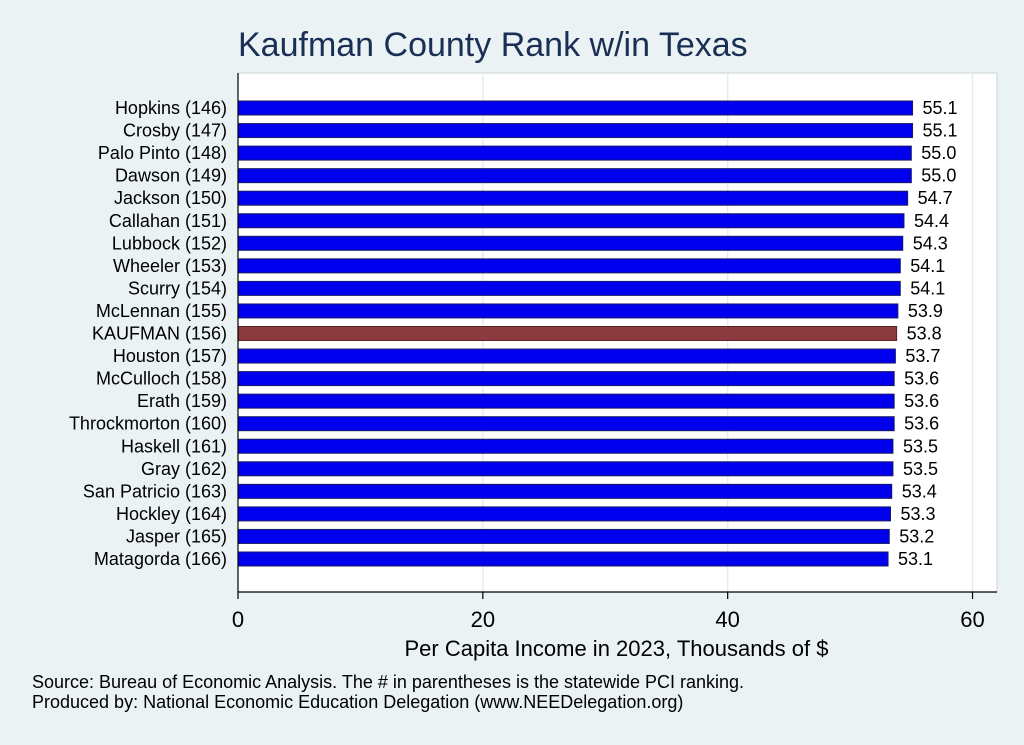 This screenshot has width=1024, height=745. Describe the element at coordinates (170, 356) in the screenshot. I see `category-label: Houston (157)` at that location.